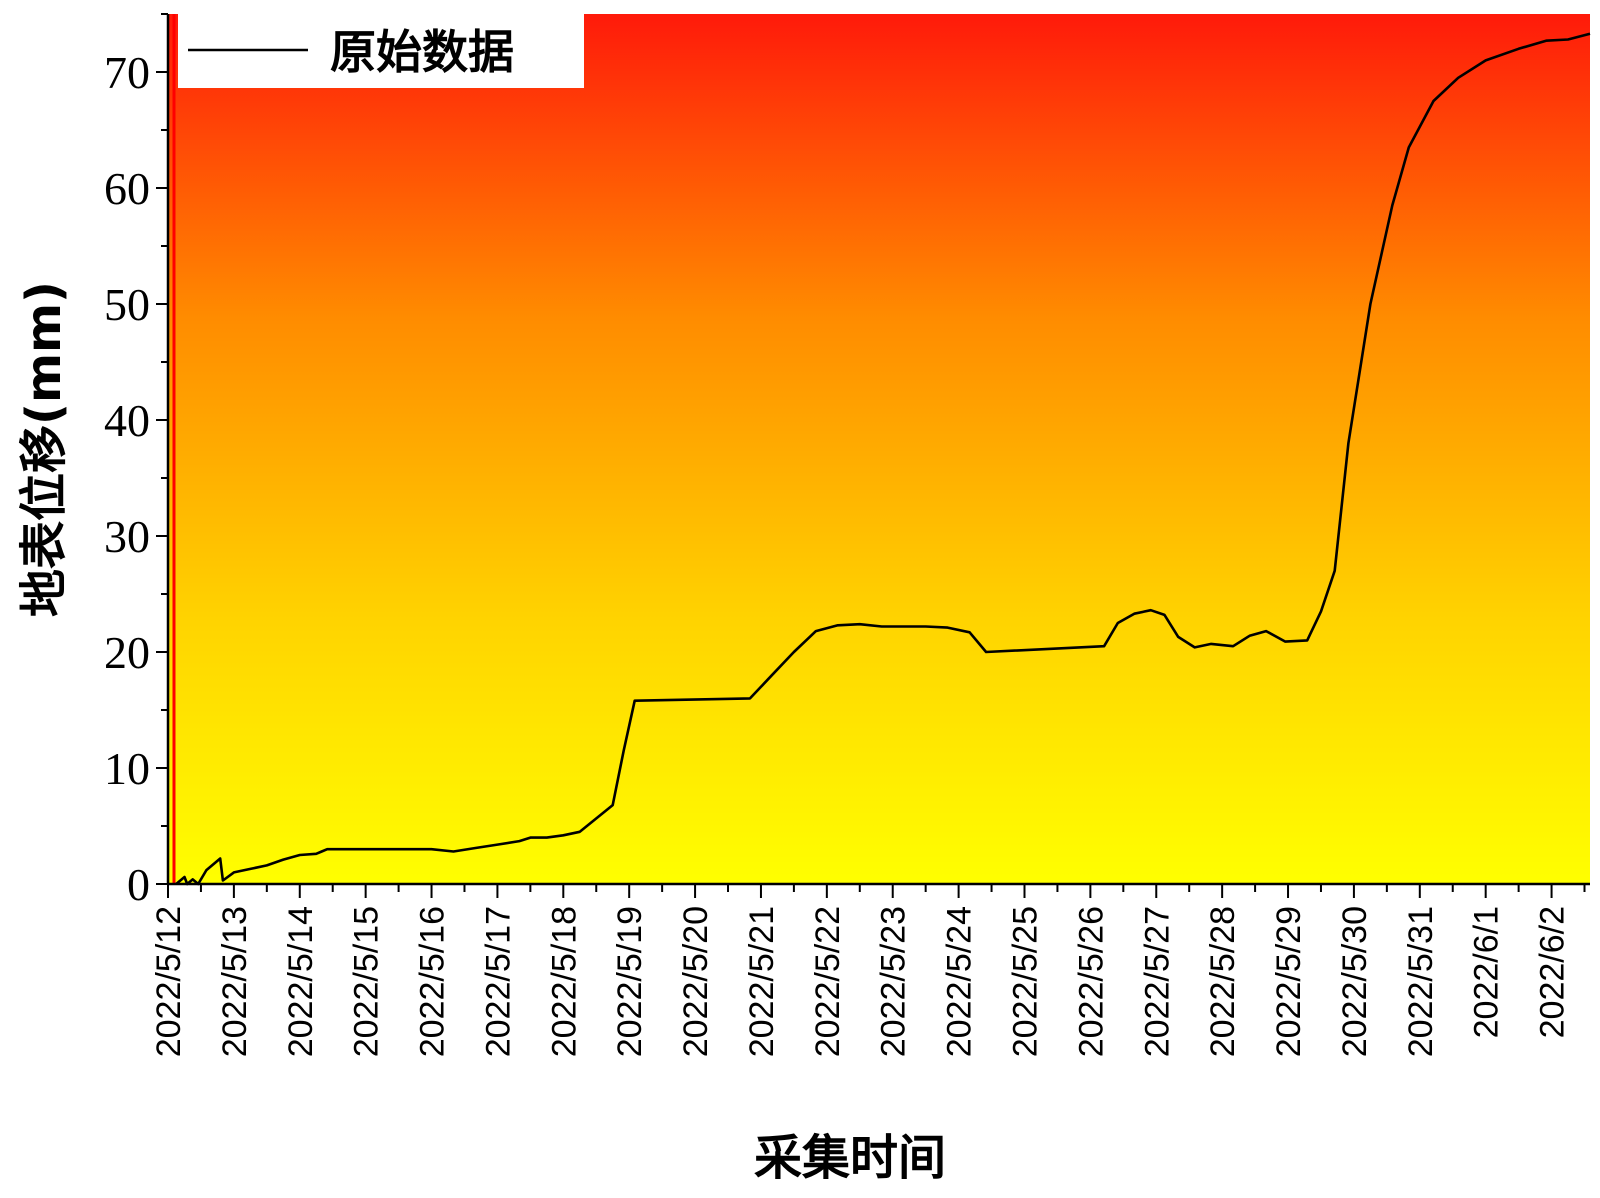 The image size is (1600, 1198). I want to click on x-tick-label: 2022/5/30, so click(1355, 981).